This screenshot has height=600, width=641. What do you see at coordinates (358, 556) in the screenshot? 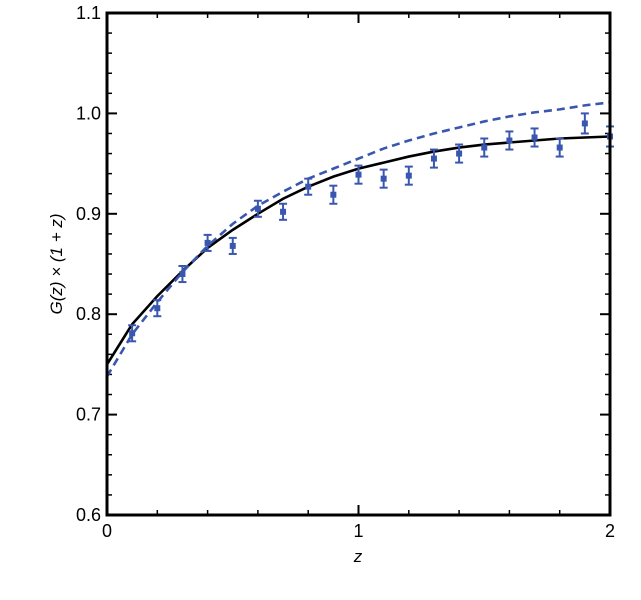
I see `x-axis-label: z` at bounding box center [358, 556].